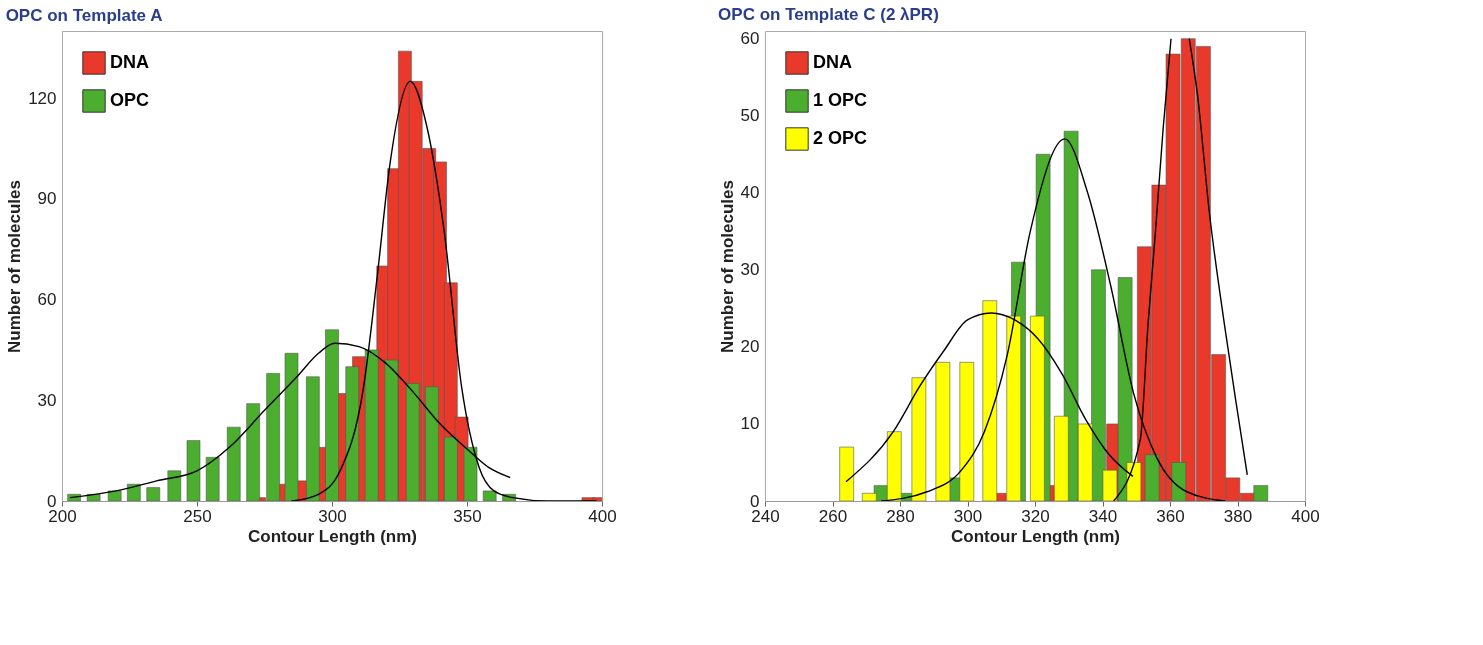 The image size is (1483, 645). I want to click on y-tick-label: 40, so click(750, 193).